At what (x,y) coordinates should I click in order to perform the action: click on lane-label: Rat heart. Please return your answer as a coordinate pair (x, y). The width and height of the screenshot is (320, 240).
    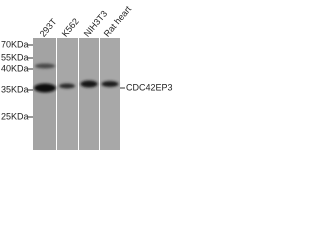
    Looking at the image, I should click on (118, 21).